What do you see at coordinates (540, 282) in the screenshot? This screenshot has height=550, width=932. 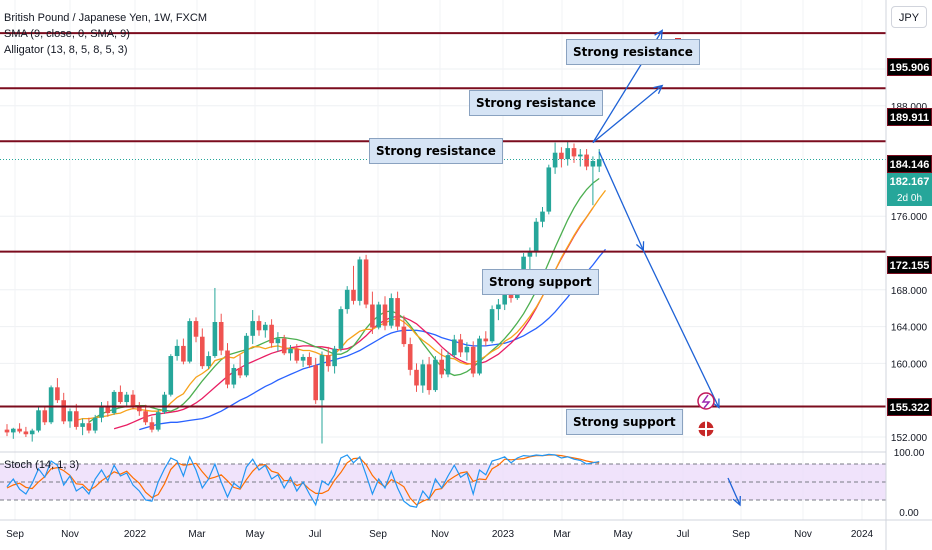 I see `callout-support-1: Strong support` at bounding box center [540, 282].